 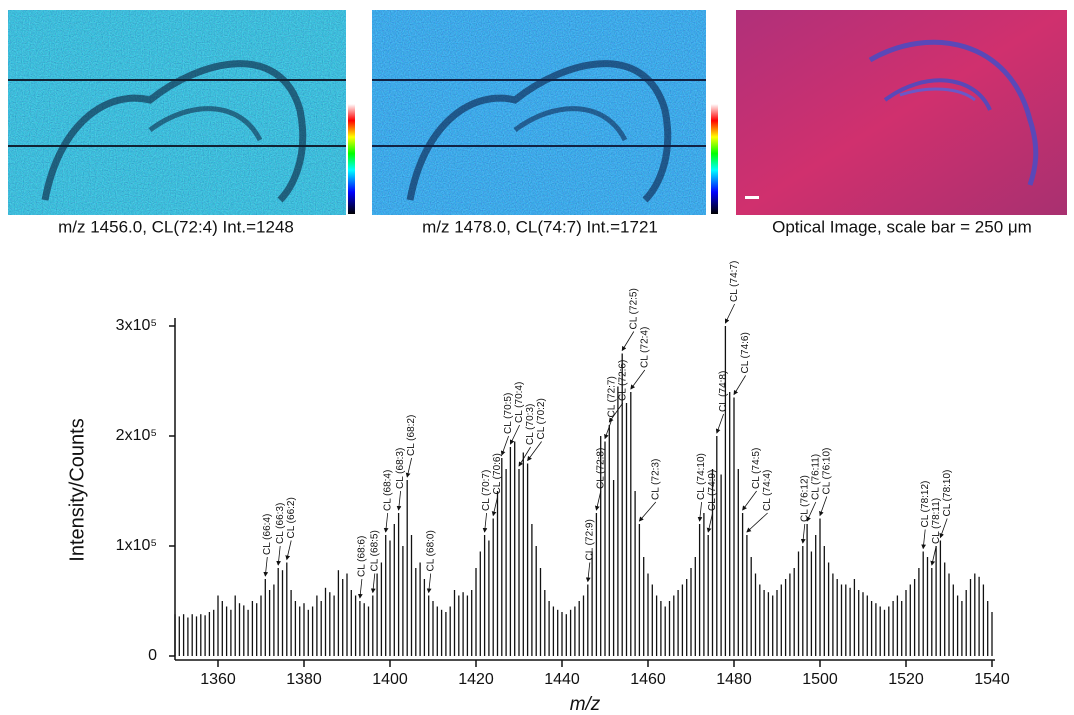 I want to click on annotation: CL (66:2), so click(x=291, y=517).